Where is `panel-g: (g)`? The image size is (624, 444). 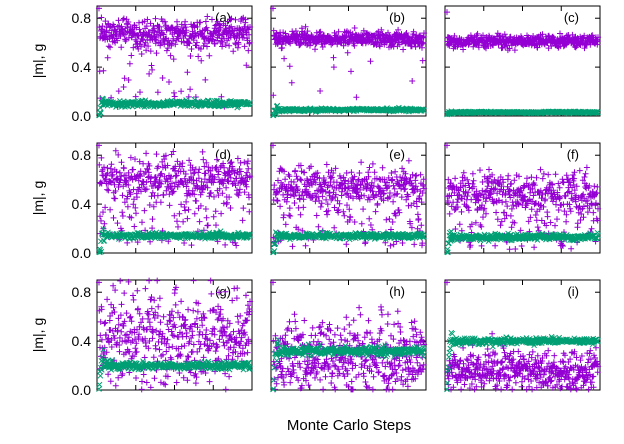 panel-g: (g) is located at coordinates (174, 335).